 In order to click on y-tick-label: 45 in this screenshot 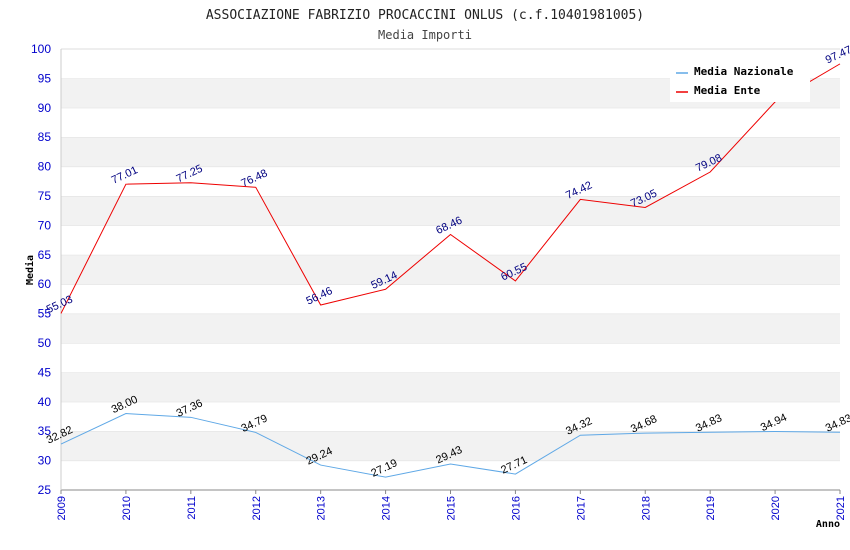, I will do `click(45, 372)`.